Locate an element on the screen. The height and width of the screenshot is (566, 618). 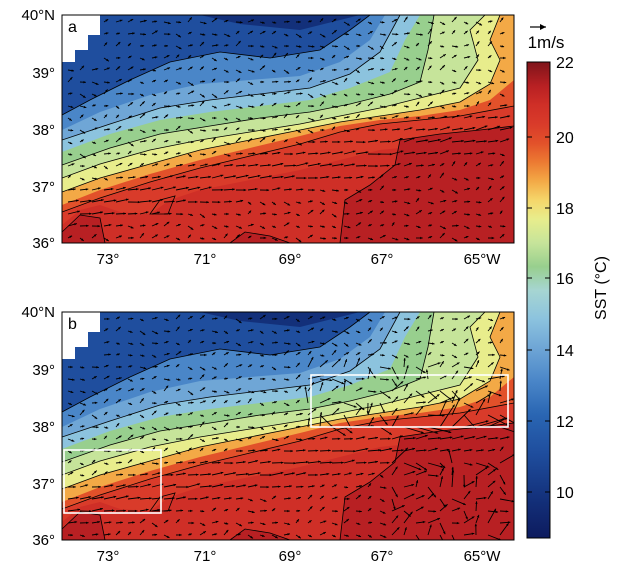
panel-b-lon-65w: 65°W is located at coordinates (483, 556).